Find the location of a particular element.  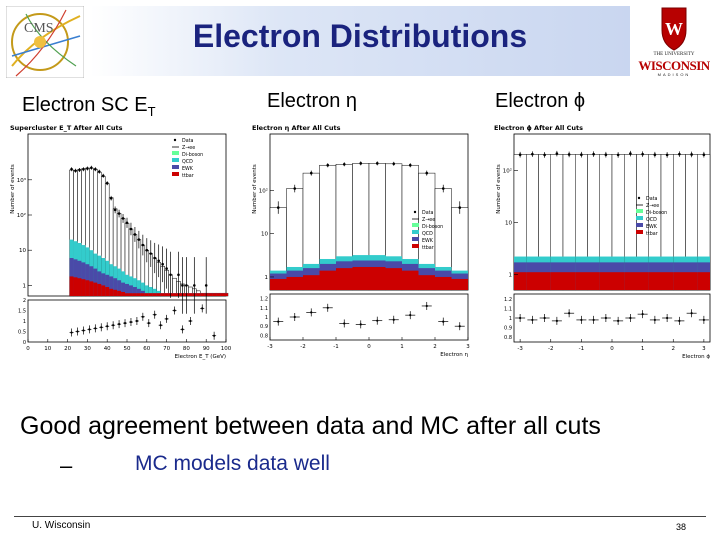

header-eta: Electron η is located at coordinates (312, 101).